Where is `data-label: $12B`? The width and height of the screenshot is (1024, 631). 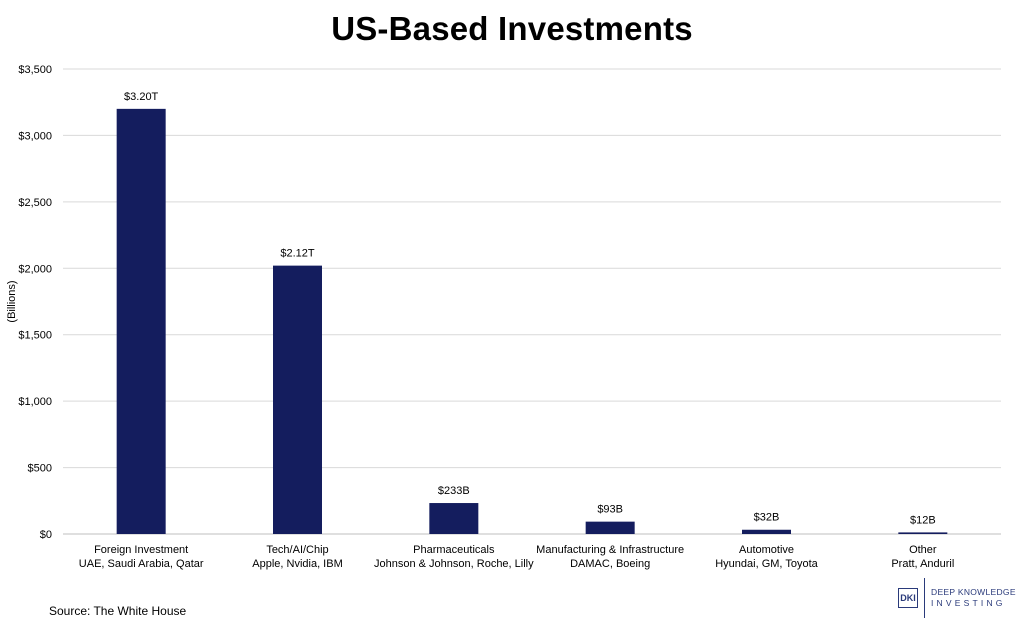 data-label: $12B is located at coordinates (923, 520).